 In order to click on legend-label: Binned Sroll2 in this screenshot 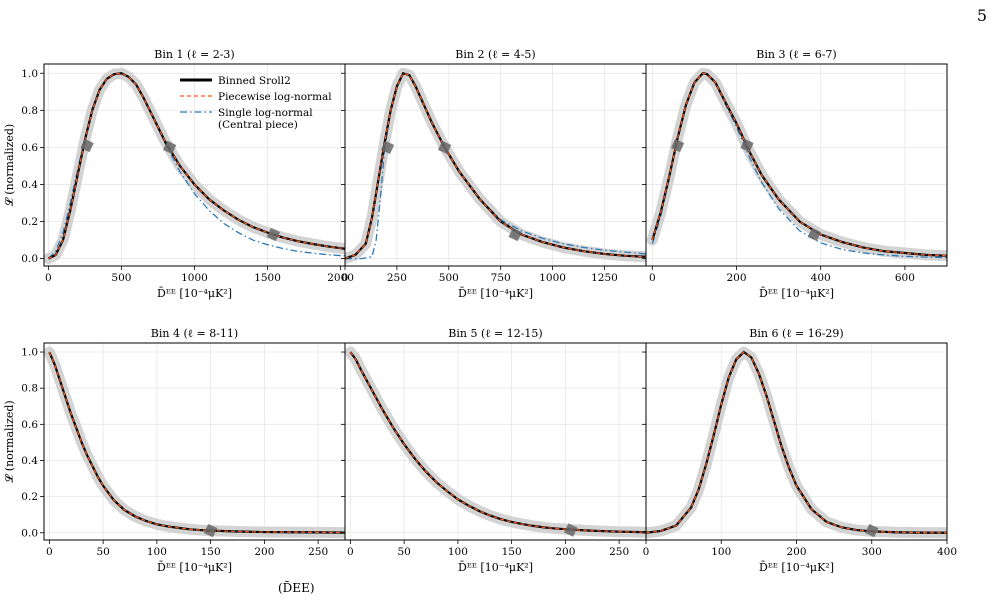, I will do `click(254, 81)`.